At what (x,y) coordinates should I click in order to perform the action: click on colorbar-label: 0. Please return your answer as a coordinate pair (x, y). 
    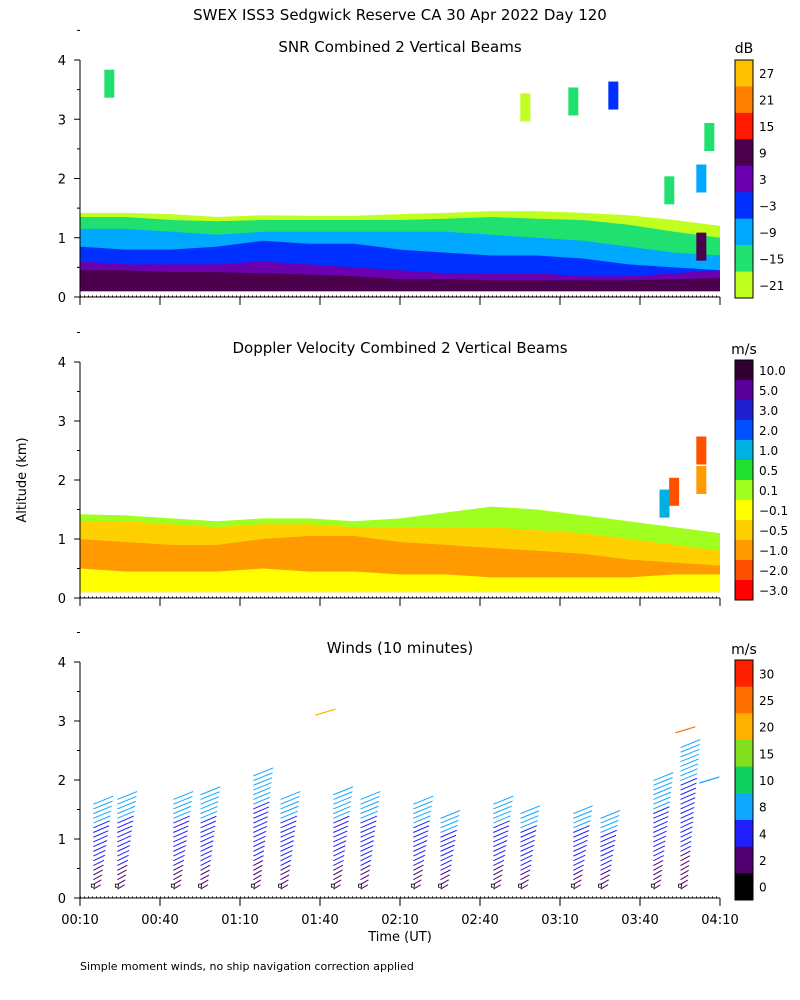
    Looking at the image, I should click on (763, 888).